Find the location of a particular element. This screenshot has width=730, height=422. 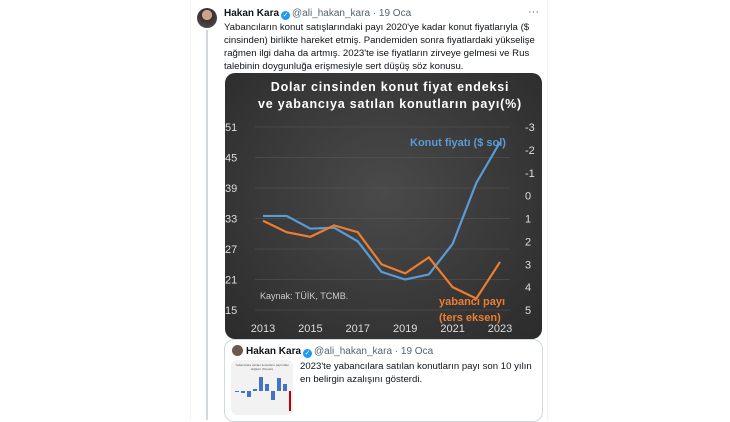

y-left-tick: 51 is located at coordinates (231, 128).